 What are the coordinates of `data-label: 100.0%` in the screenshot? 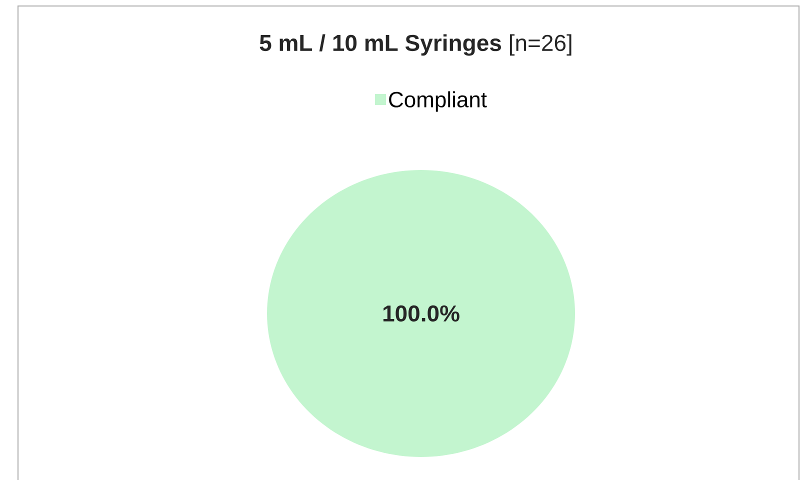 It's located at (421, 313).